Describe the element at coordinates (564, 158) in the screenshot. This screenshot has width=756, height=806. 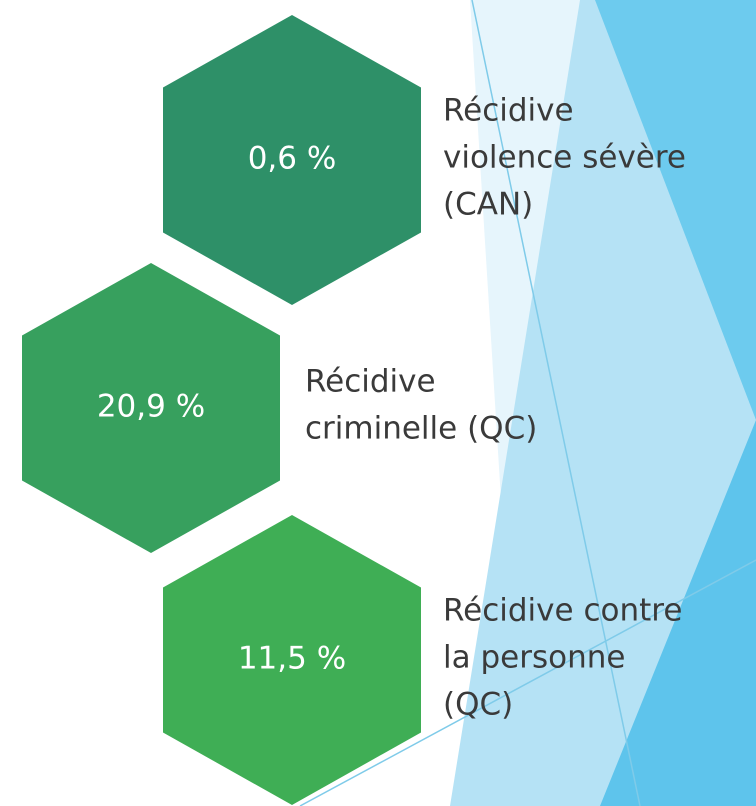
I see `description-line: violence sévère` at that location.